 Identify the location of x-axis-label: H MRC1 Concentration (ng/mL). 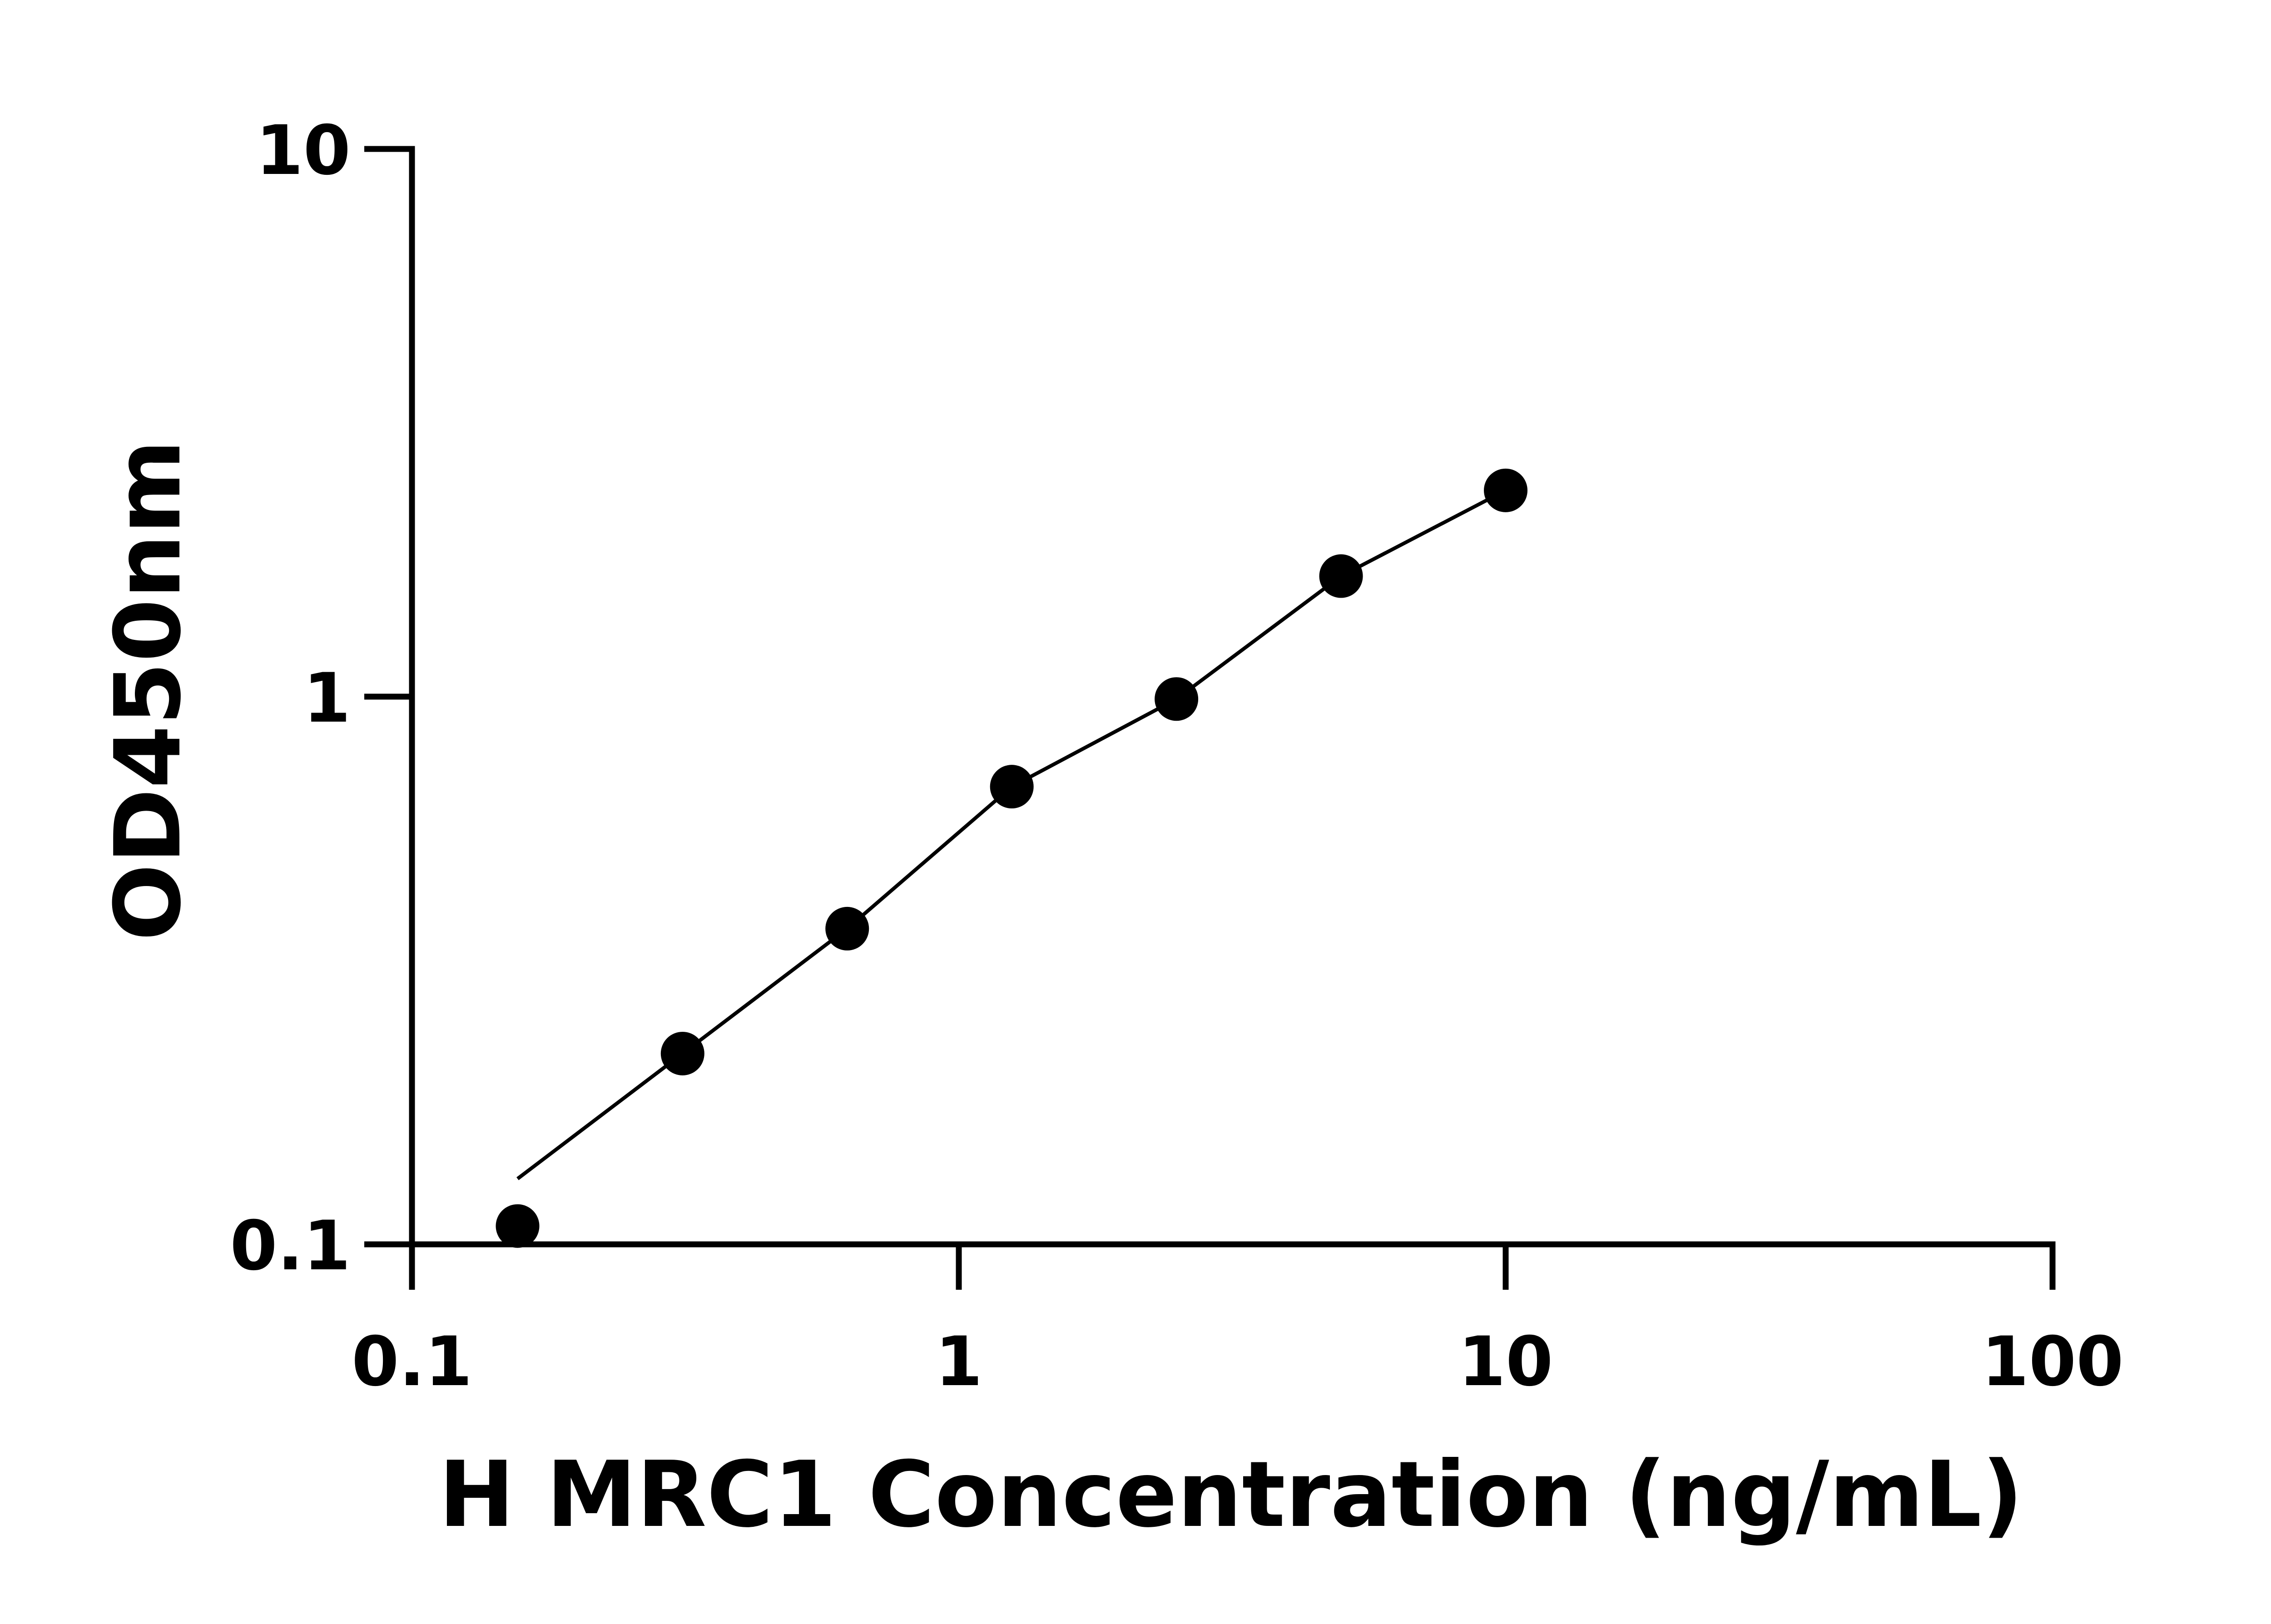
(1231, 1495).